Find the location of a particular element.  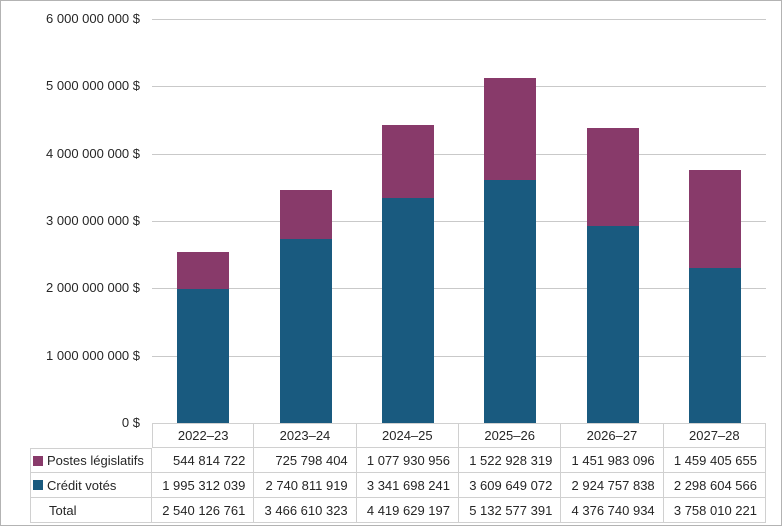

table-header-year: 2025–26 is located at coordinates (510, 435).